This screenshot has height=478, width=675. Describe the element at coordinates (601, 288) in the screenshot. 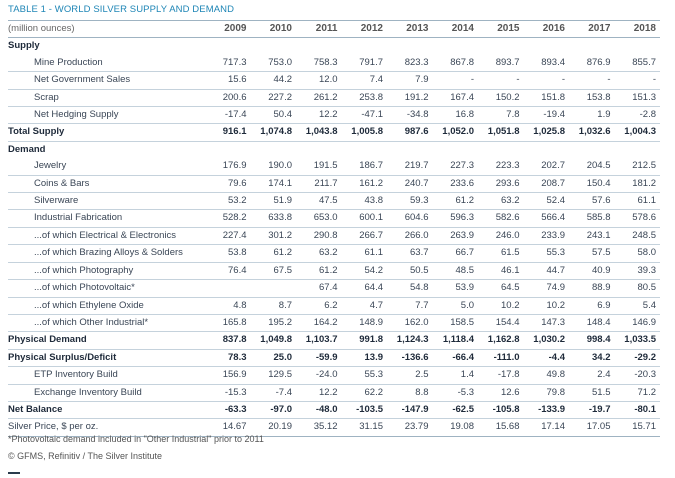

I see `table-cell: 88.9` at that location.